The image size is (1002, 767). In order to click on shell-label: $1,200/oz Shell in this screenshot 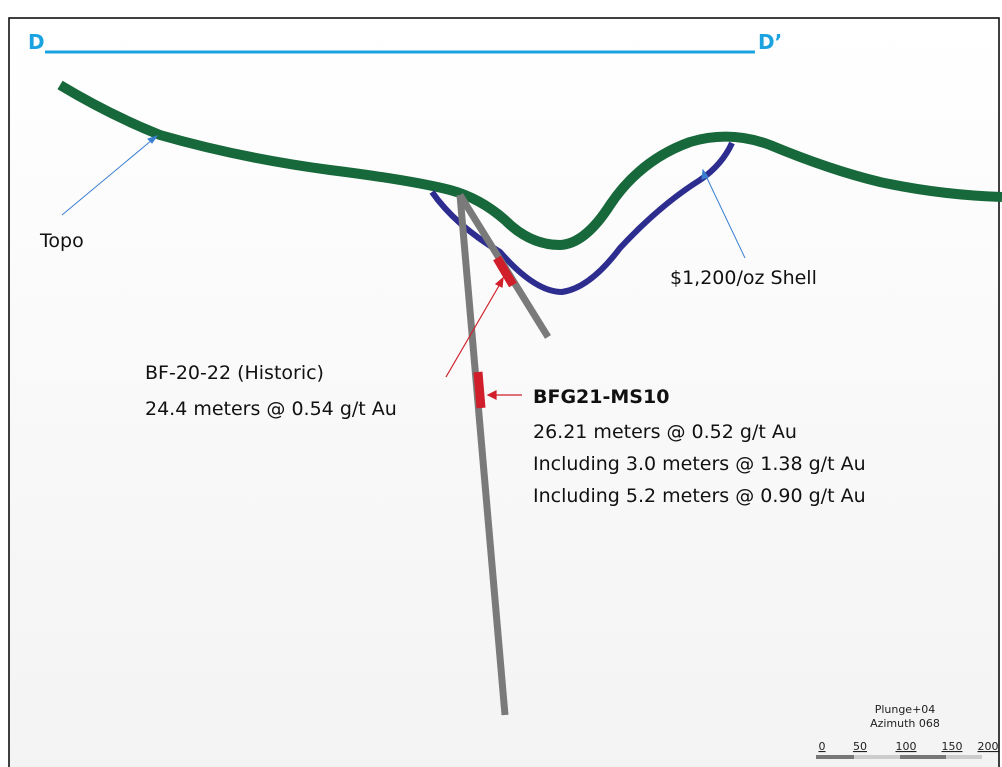, I will do `click(743, 278)`.